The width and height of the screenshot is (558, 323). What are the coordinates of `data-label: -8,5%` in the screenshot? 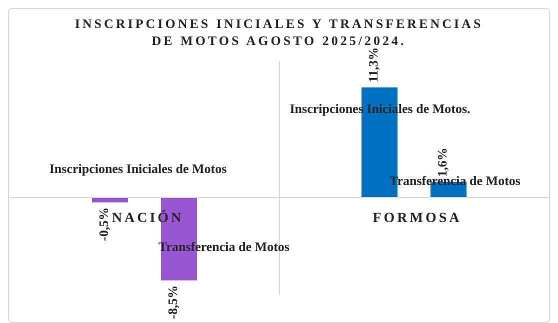 It's located at (172, 302).